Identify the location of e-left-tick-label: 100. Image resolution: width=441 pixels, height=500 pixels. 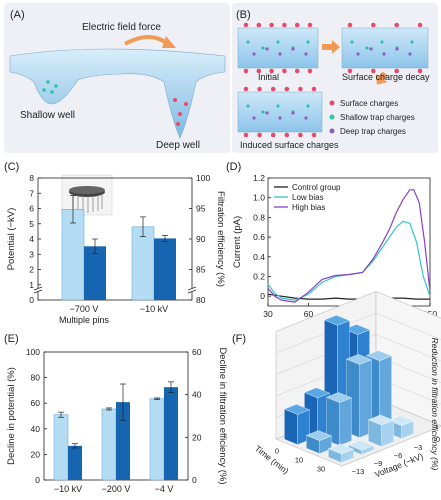
(33, 352).